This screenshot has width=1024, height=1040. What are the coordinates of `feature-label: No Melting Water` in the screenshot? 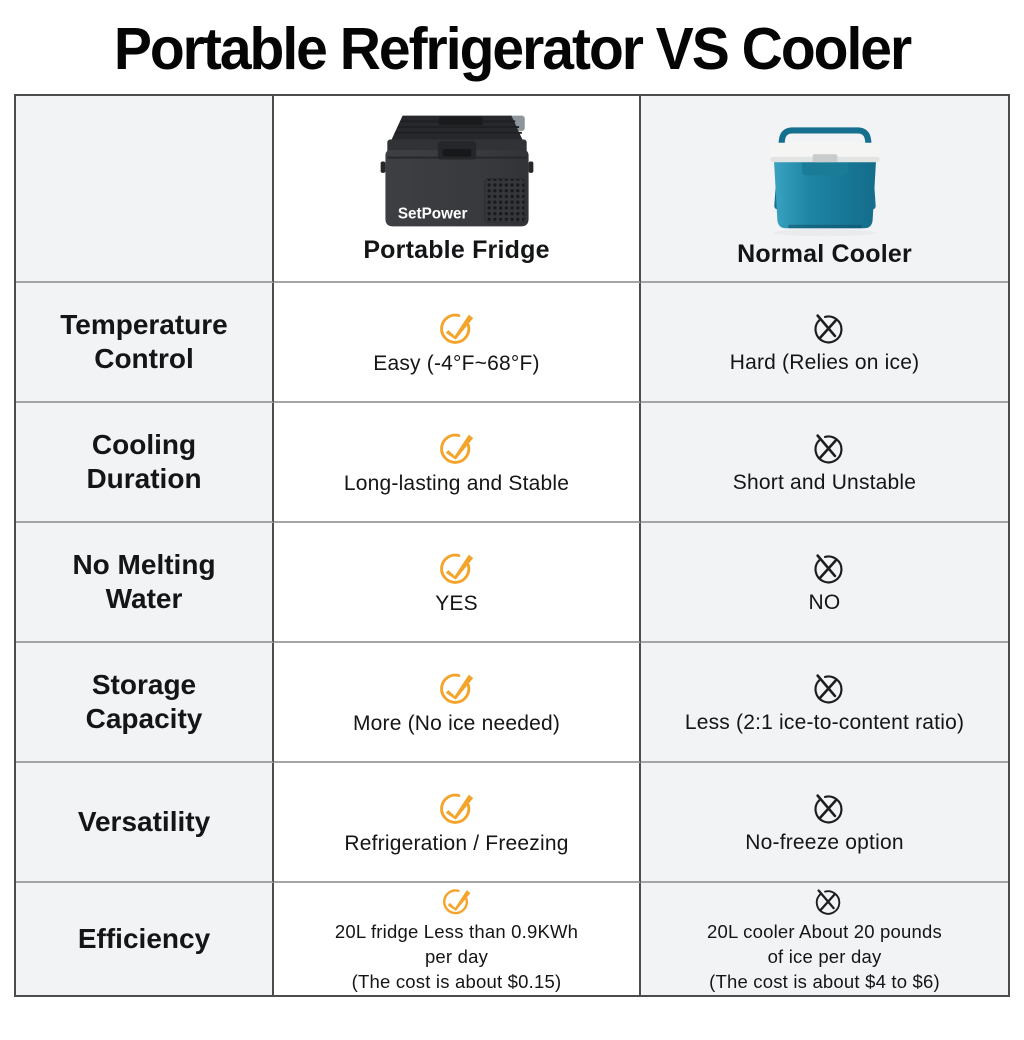 It's located at (144, 581).